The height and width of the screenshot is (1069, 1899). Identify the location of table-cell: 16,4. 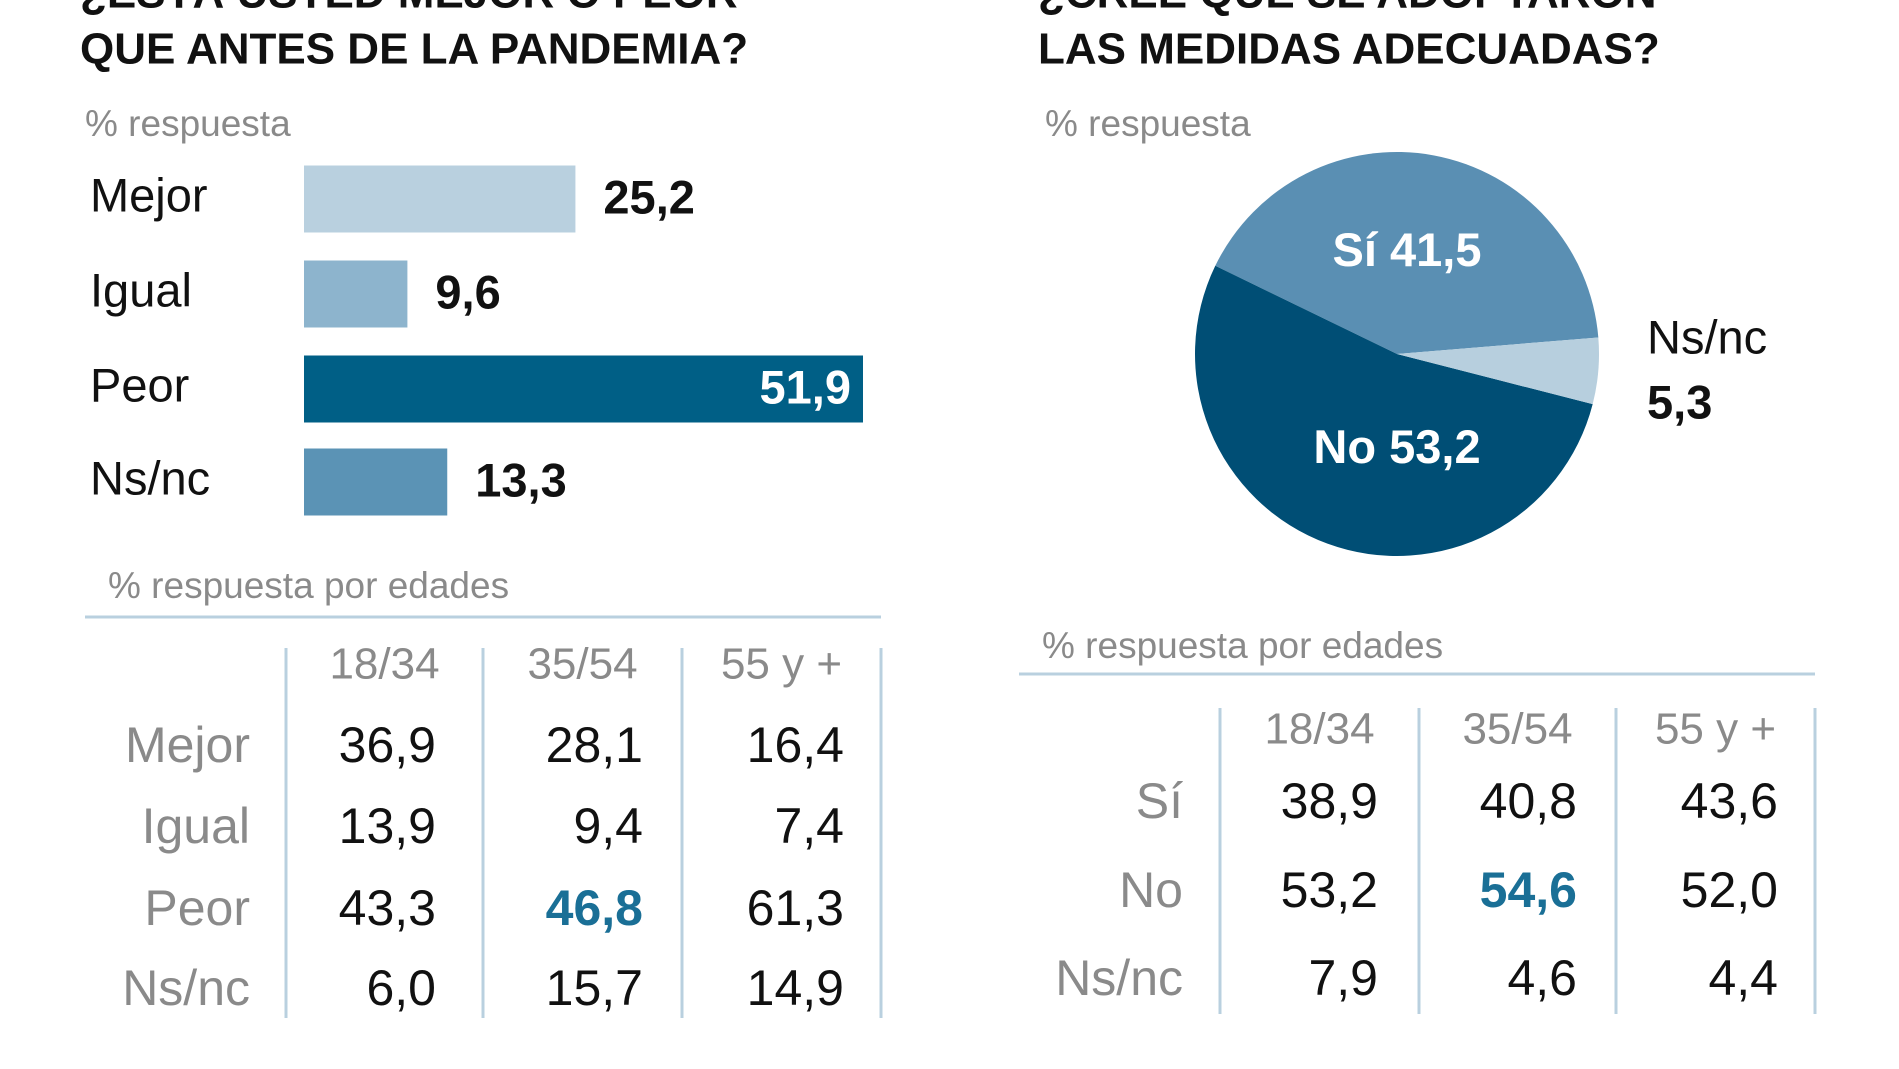
(795, 745).